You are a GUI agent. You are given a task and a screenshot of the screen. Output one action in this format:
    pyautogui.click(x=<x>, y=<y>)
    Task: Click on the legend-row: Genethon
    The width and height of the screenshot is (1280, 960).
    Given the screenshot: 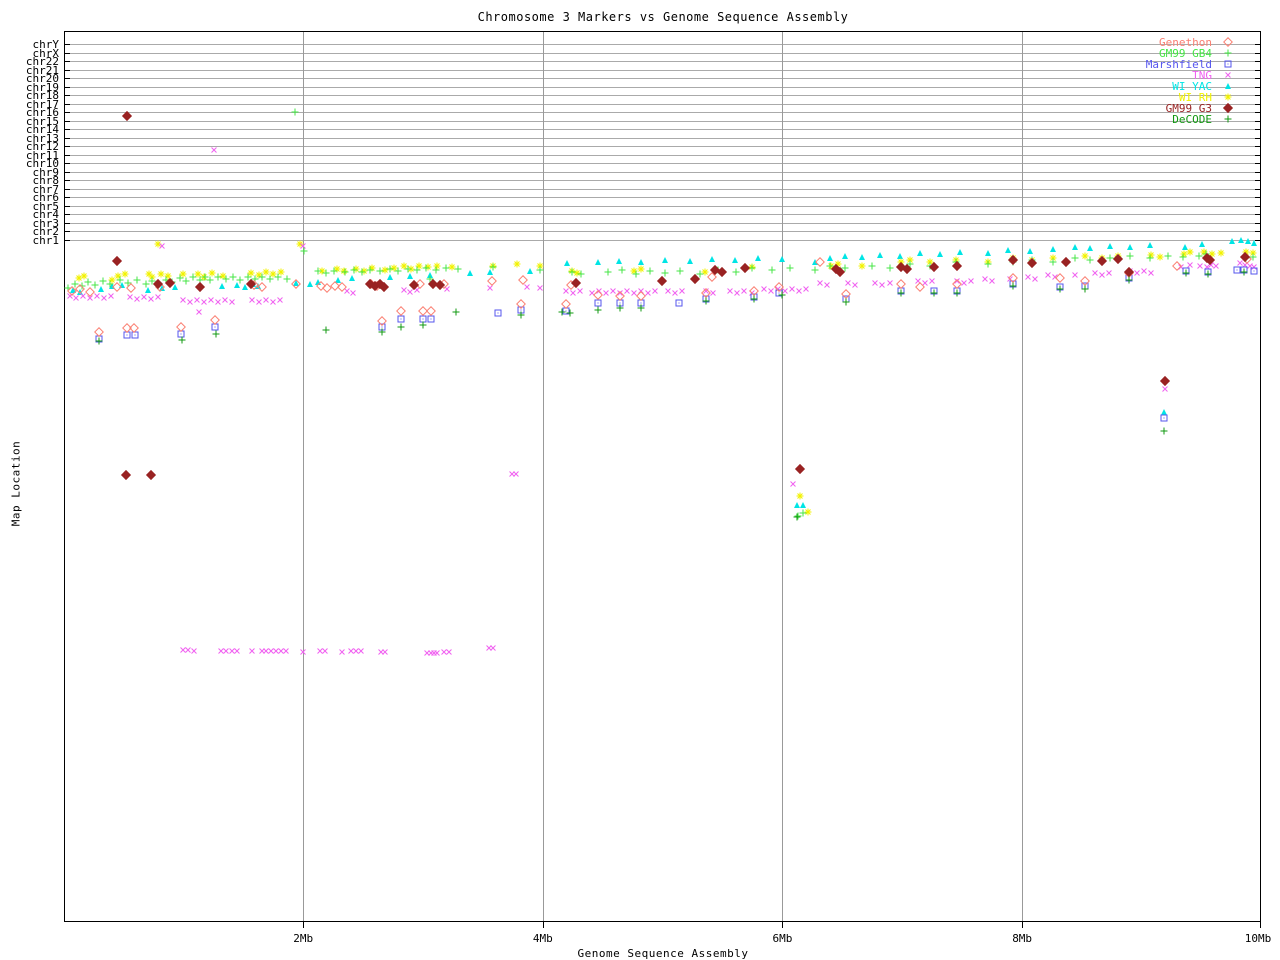 What is the action you would take?
    pyautogui.click(x=1171, y=42)
    